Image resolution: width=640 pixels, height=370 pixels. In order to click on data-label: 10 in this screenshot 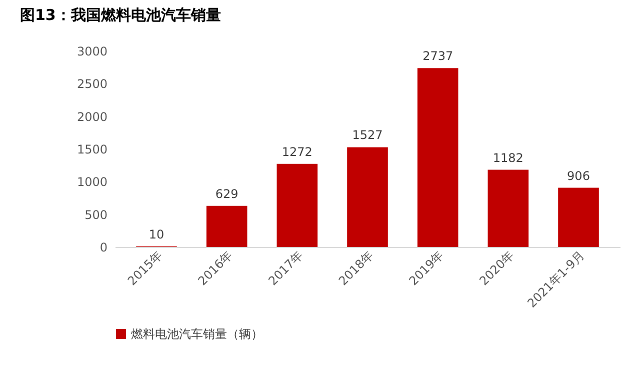, I will do `click(156, 234)`.